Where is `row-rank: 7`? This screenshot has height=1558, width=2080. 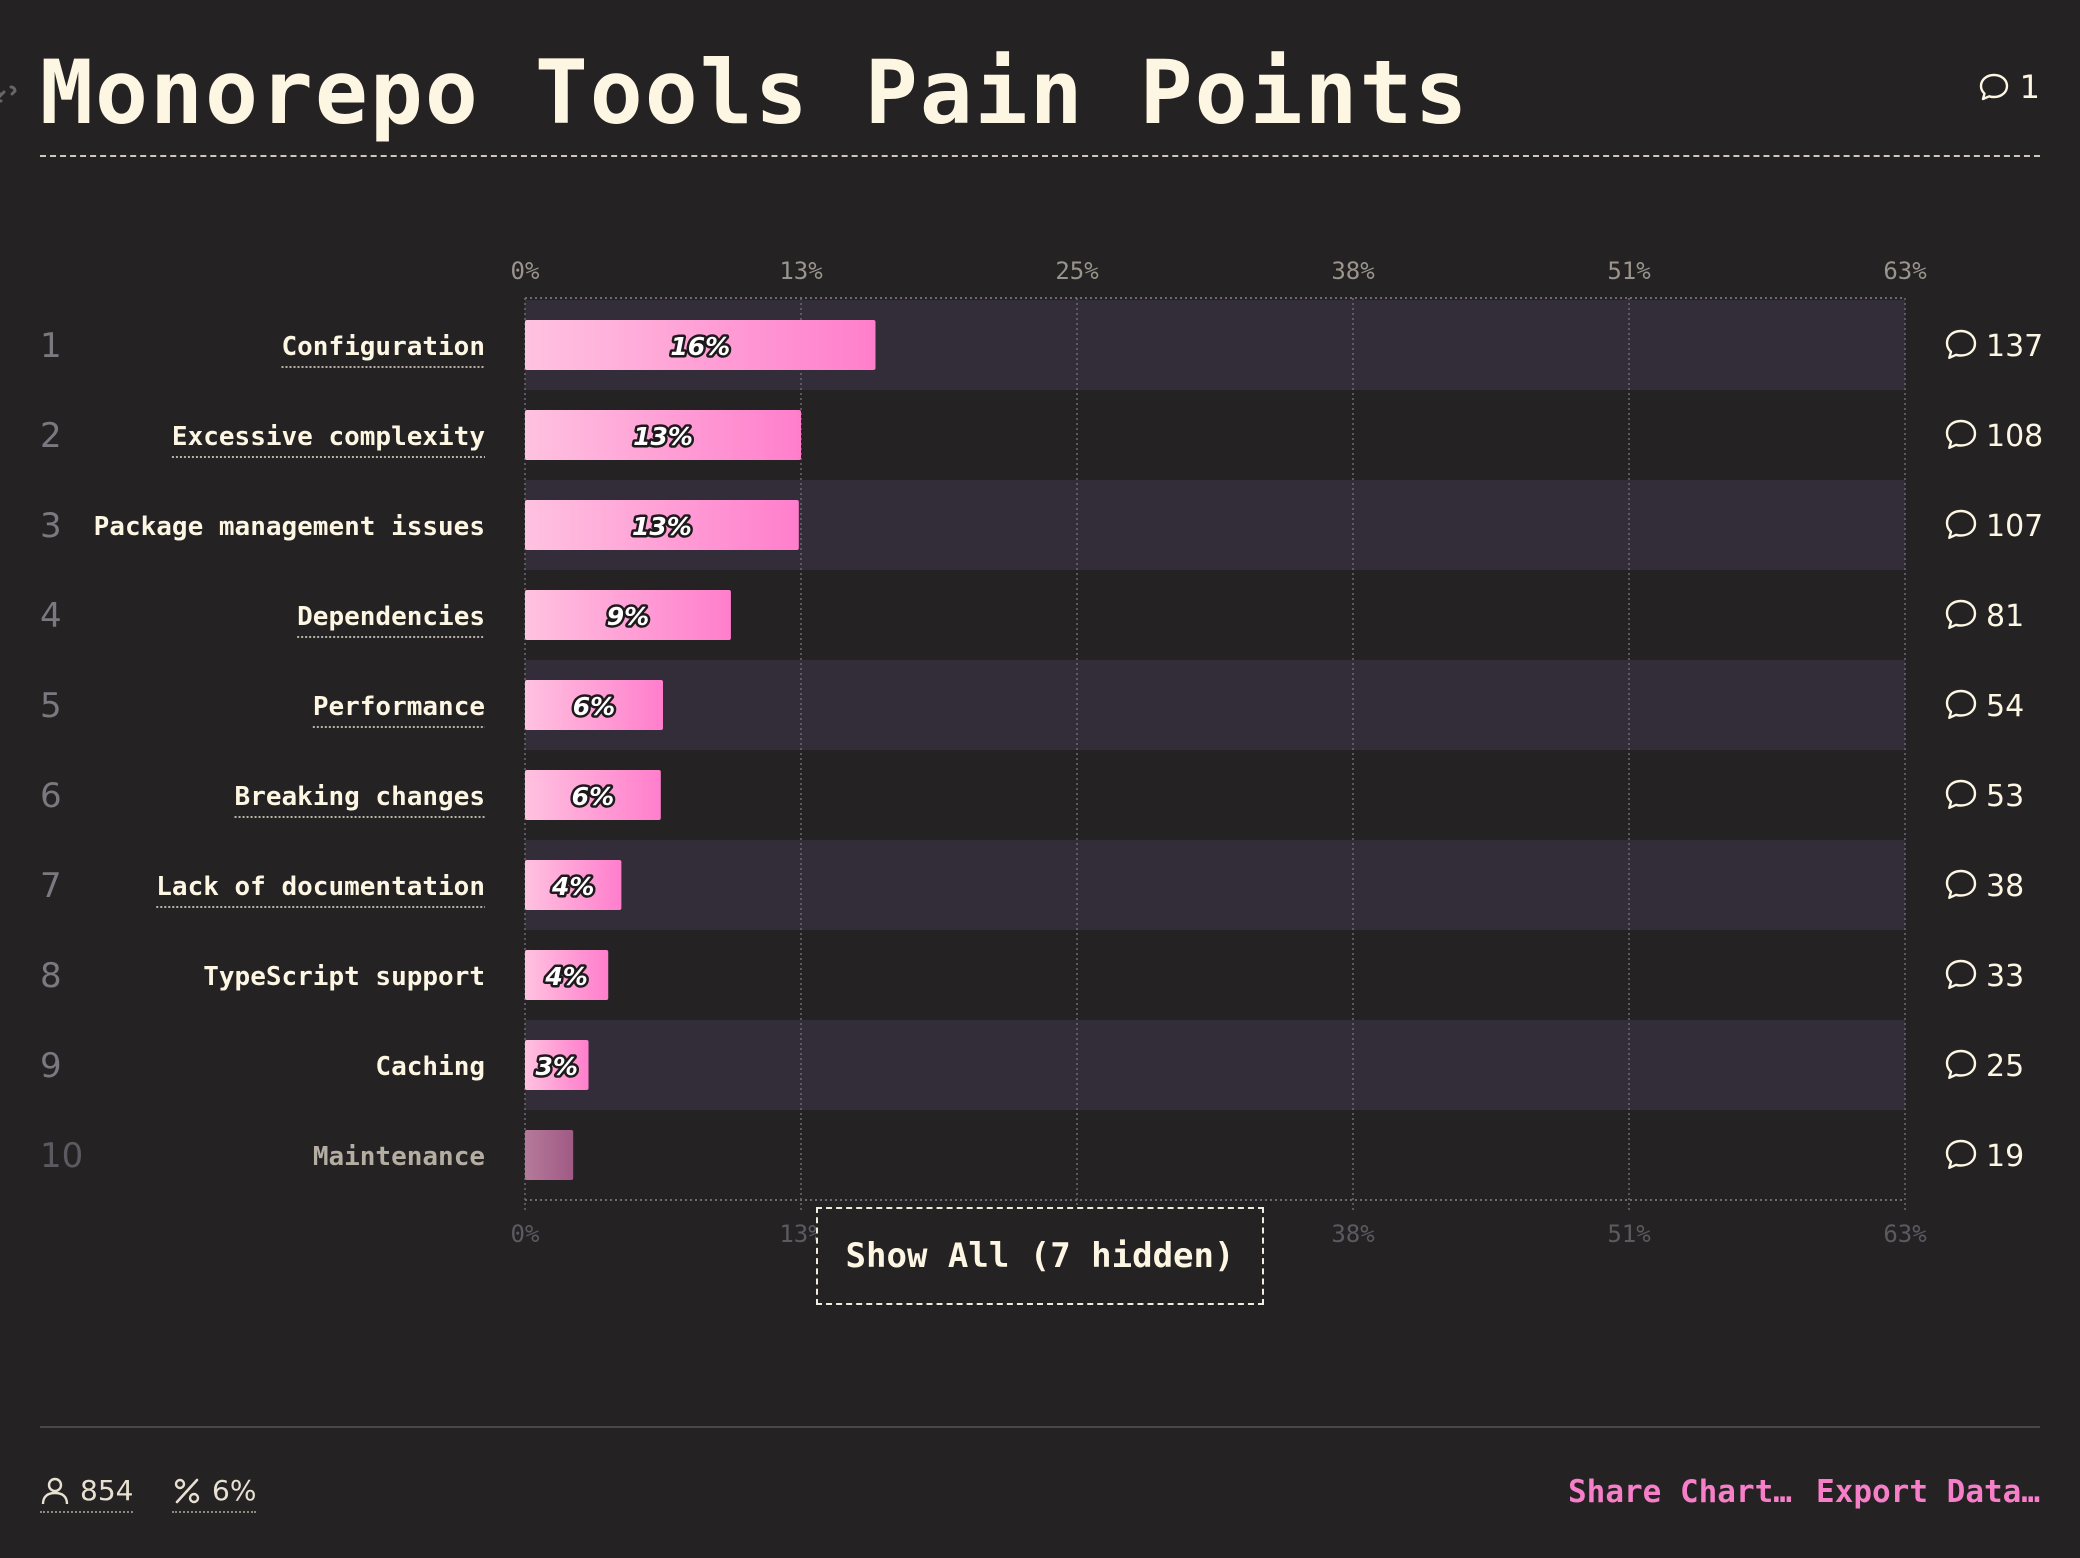 row-rank: 7 is located at coordinates (51, 886).